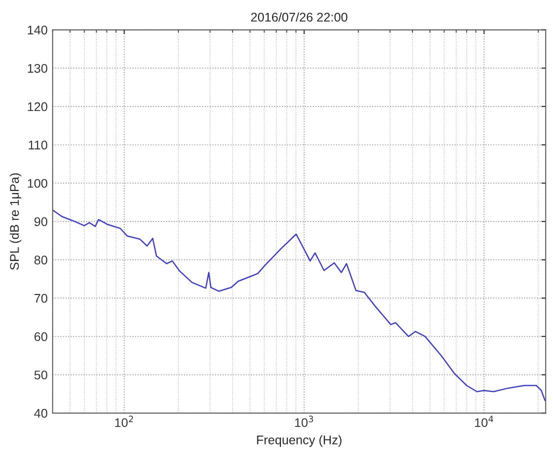 The image size is (554, 459). What do you see at coordinates (484, 422) in the screenshot?
I see `x-tick-label: 10$^{4}$` at bounding box center [484, 422].